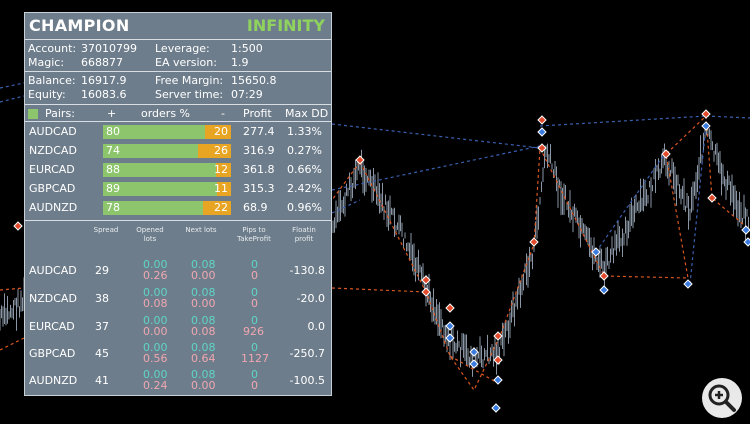  What do you see at coordinates (52, 188) in the screenshot?
I see `pair-name: GBPCAD` at bounding box center [52, 188].